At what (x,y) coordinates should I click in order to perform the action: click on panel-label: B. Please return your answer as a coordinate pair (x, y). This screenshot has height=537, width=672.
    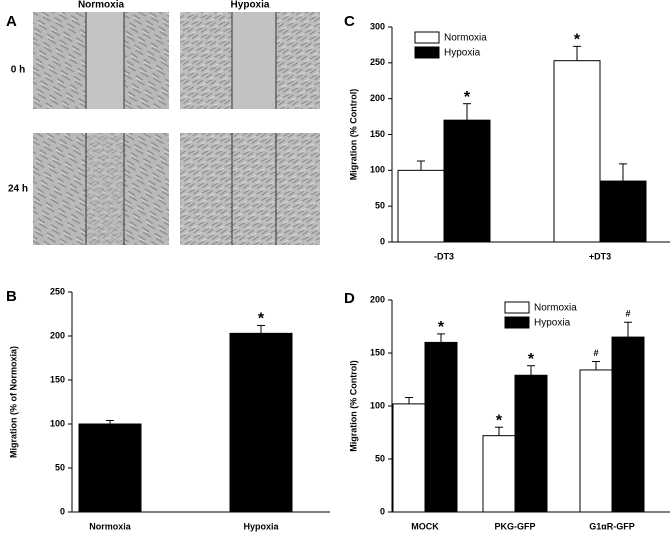
    Looking at the image, I should click on (11, 296).